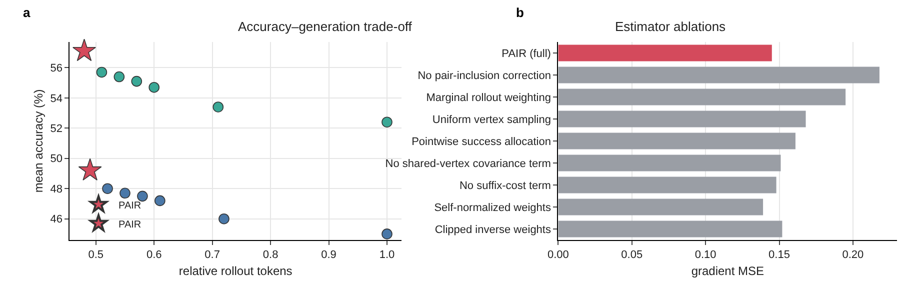  Describe the element at coordinates (56, 159) in the screenshot. I see `y-tick-label: 50` at that location.